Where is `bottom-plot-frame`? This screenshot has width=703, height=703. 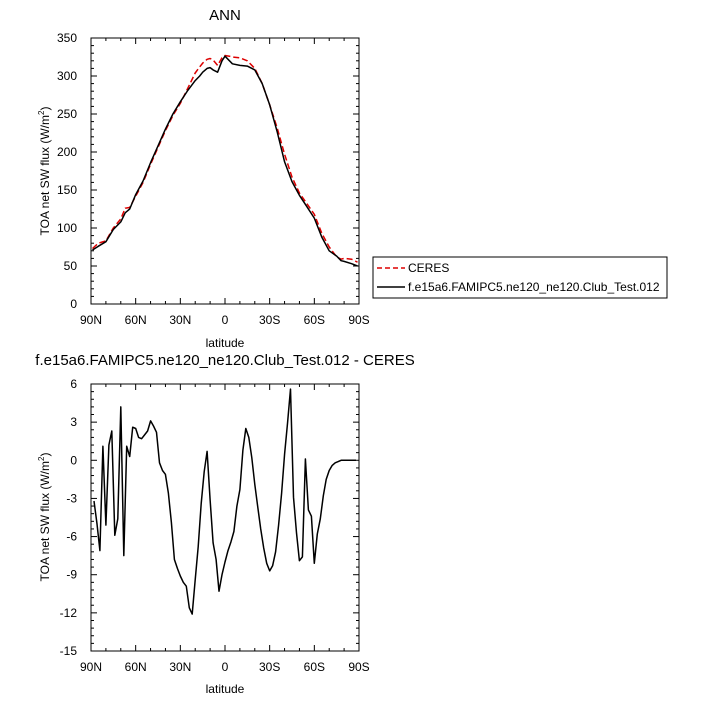 bottom-plot-frame is located at coordinates (225, 517).